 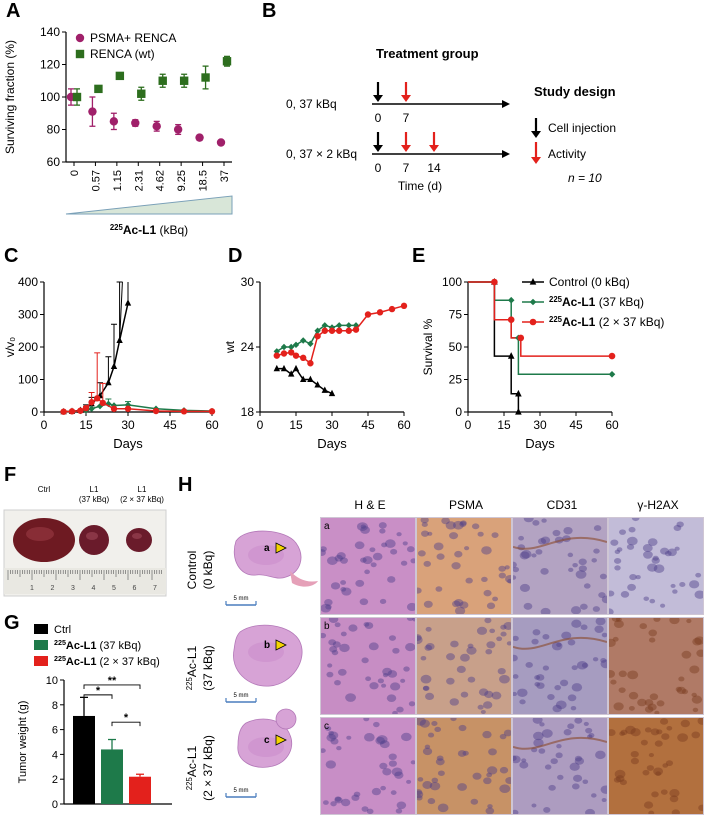 I want to click on panel-c-chart: 0 100 200 300 400 0 15 30 45 60 Days v/v₀, so click(x=111, y=363).